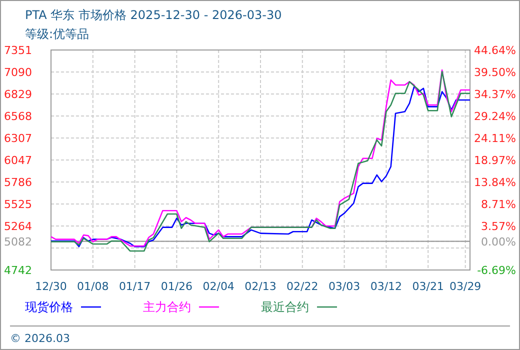 This screenshot has height=350, width=520. I want to click on y2-tick-label: 18.97%, so click(495, 161).